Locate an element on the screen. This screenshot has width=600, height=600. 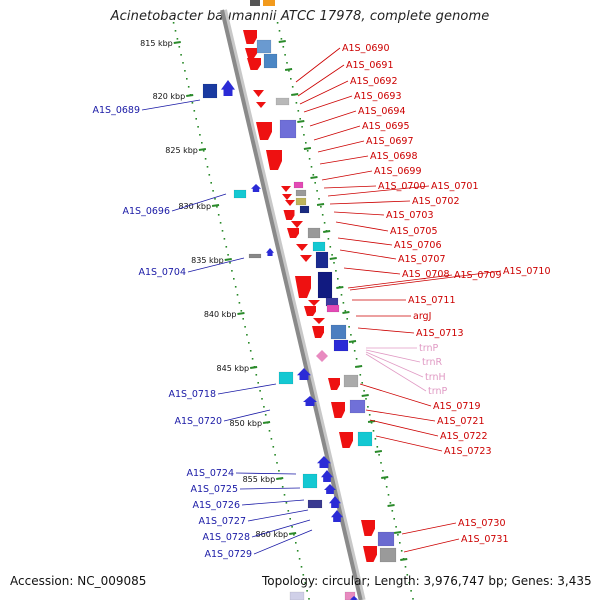
gene-label: A1S_0699 is located at coordinates (398, 171).